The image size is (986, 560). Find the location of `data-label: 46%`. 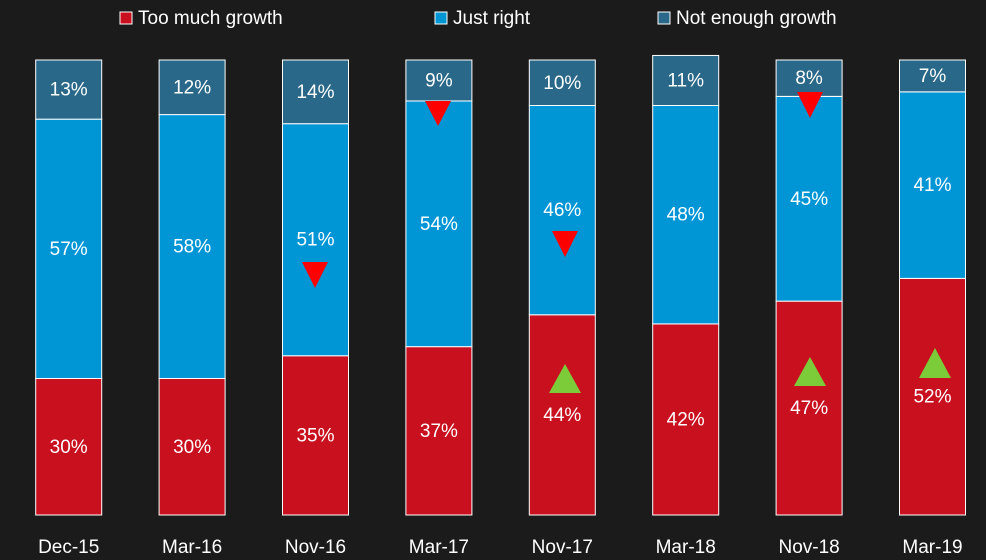

data-label: 46% is located at coordinates (562, 210).